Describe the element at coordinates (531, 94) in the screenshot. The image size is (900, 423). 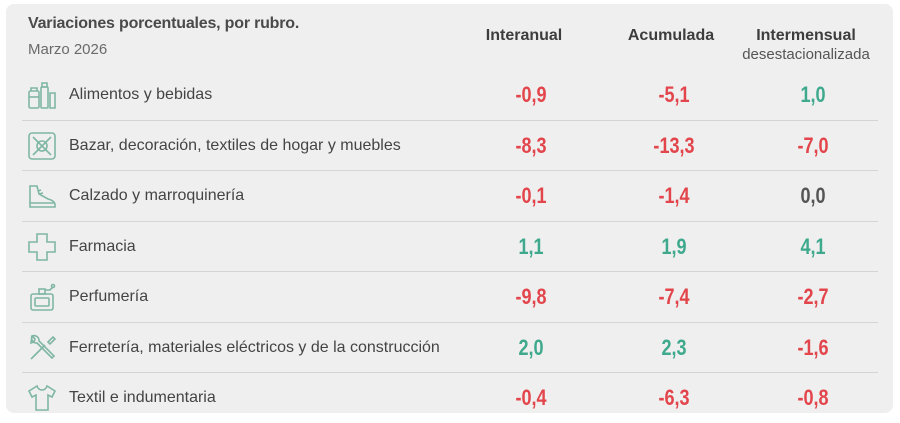
I see `interanual-value: -0,9` at that location.